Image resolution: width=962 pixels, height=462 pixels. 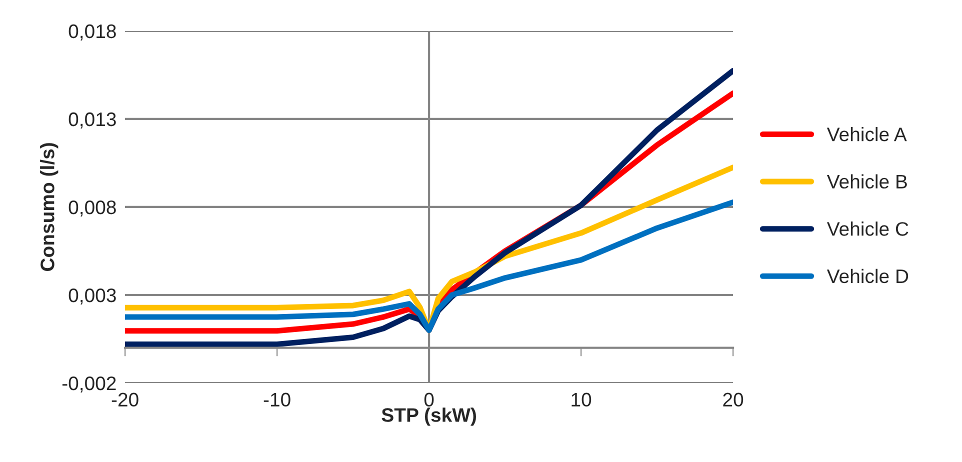 I want to click on y-tick-label: 0,013, so click(x=92, y=120).